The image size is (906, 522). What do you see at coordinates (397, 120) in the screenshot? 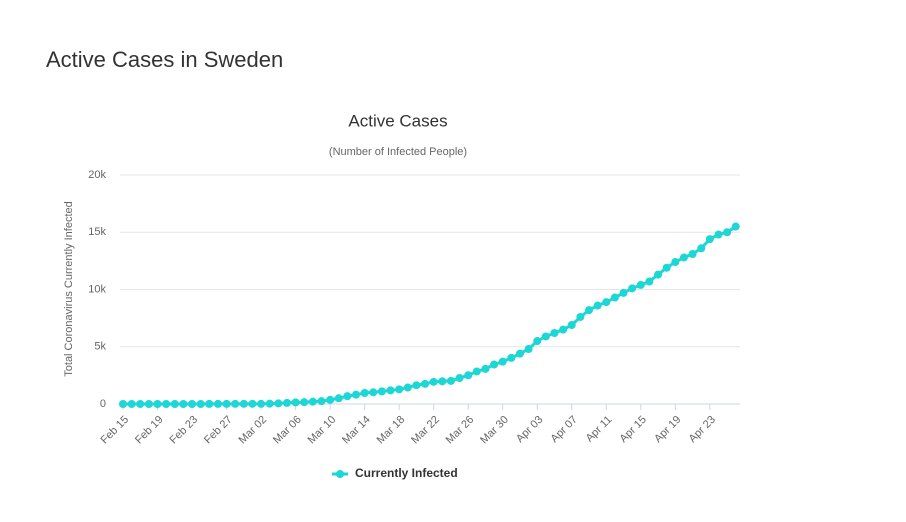
I see `chart-title: Active Cases` at bounding box center [397, 120].